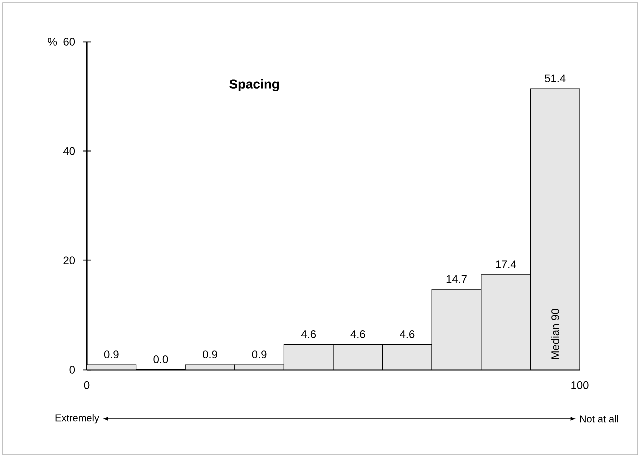 This screenshot has width=641, height=458. What do you see at coordinates (599, 419) in the screenshot?
I see `text: Not at all` at bounding box center [599, 419].